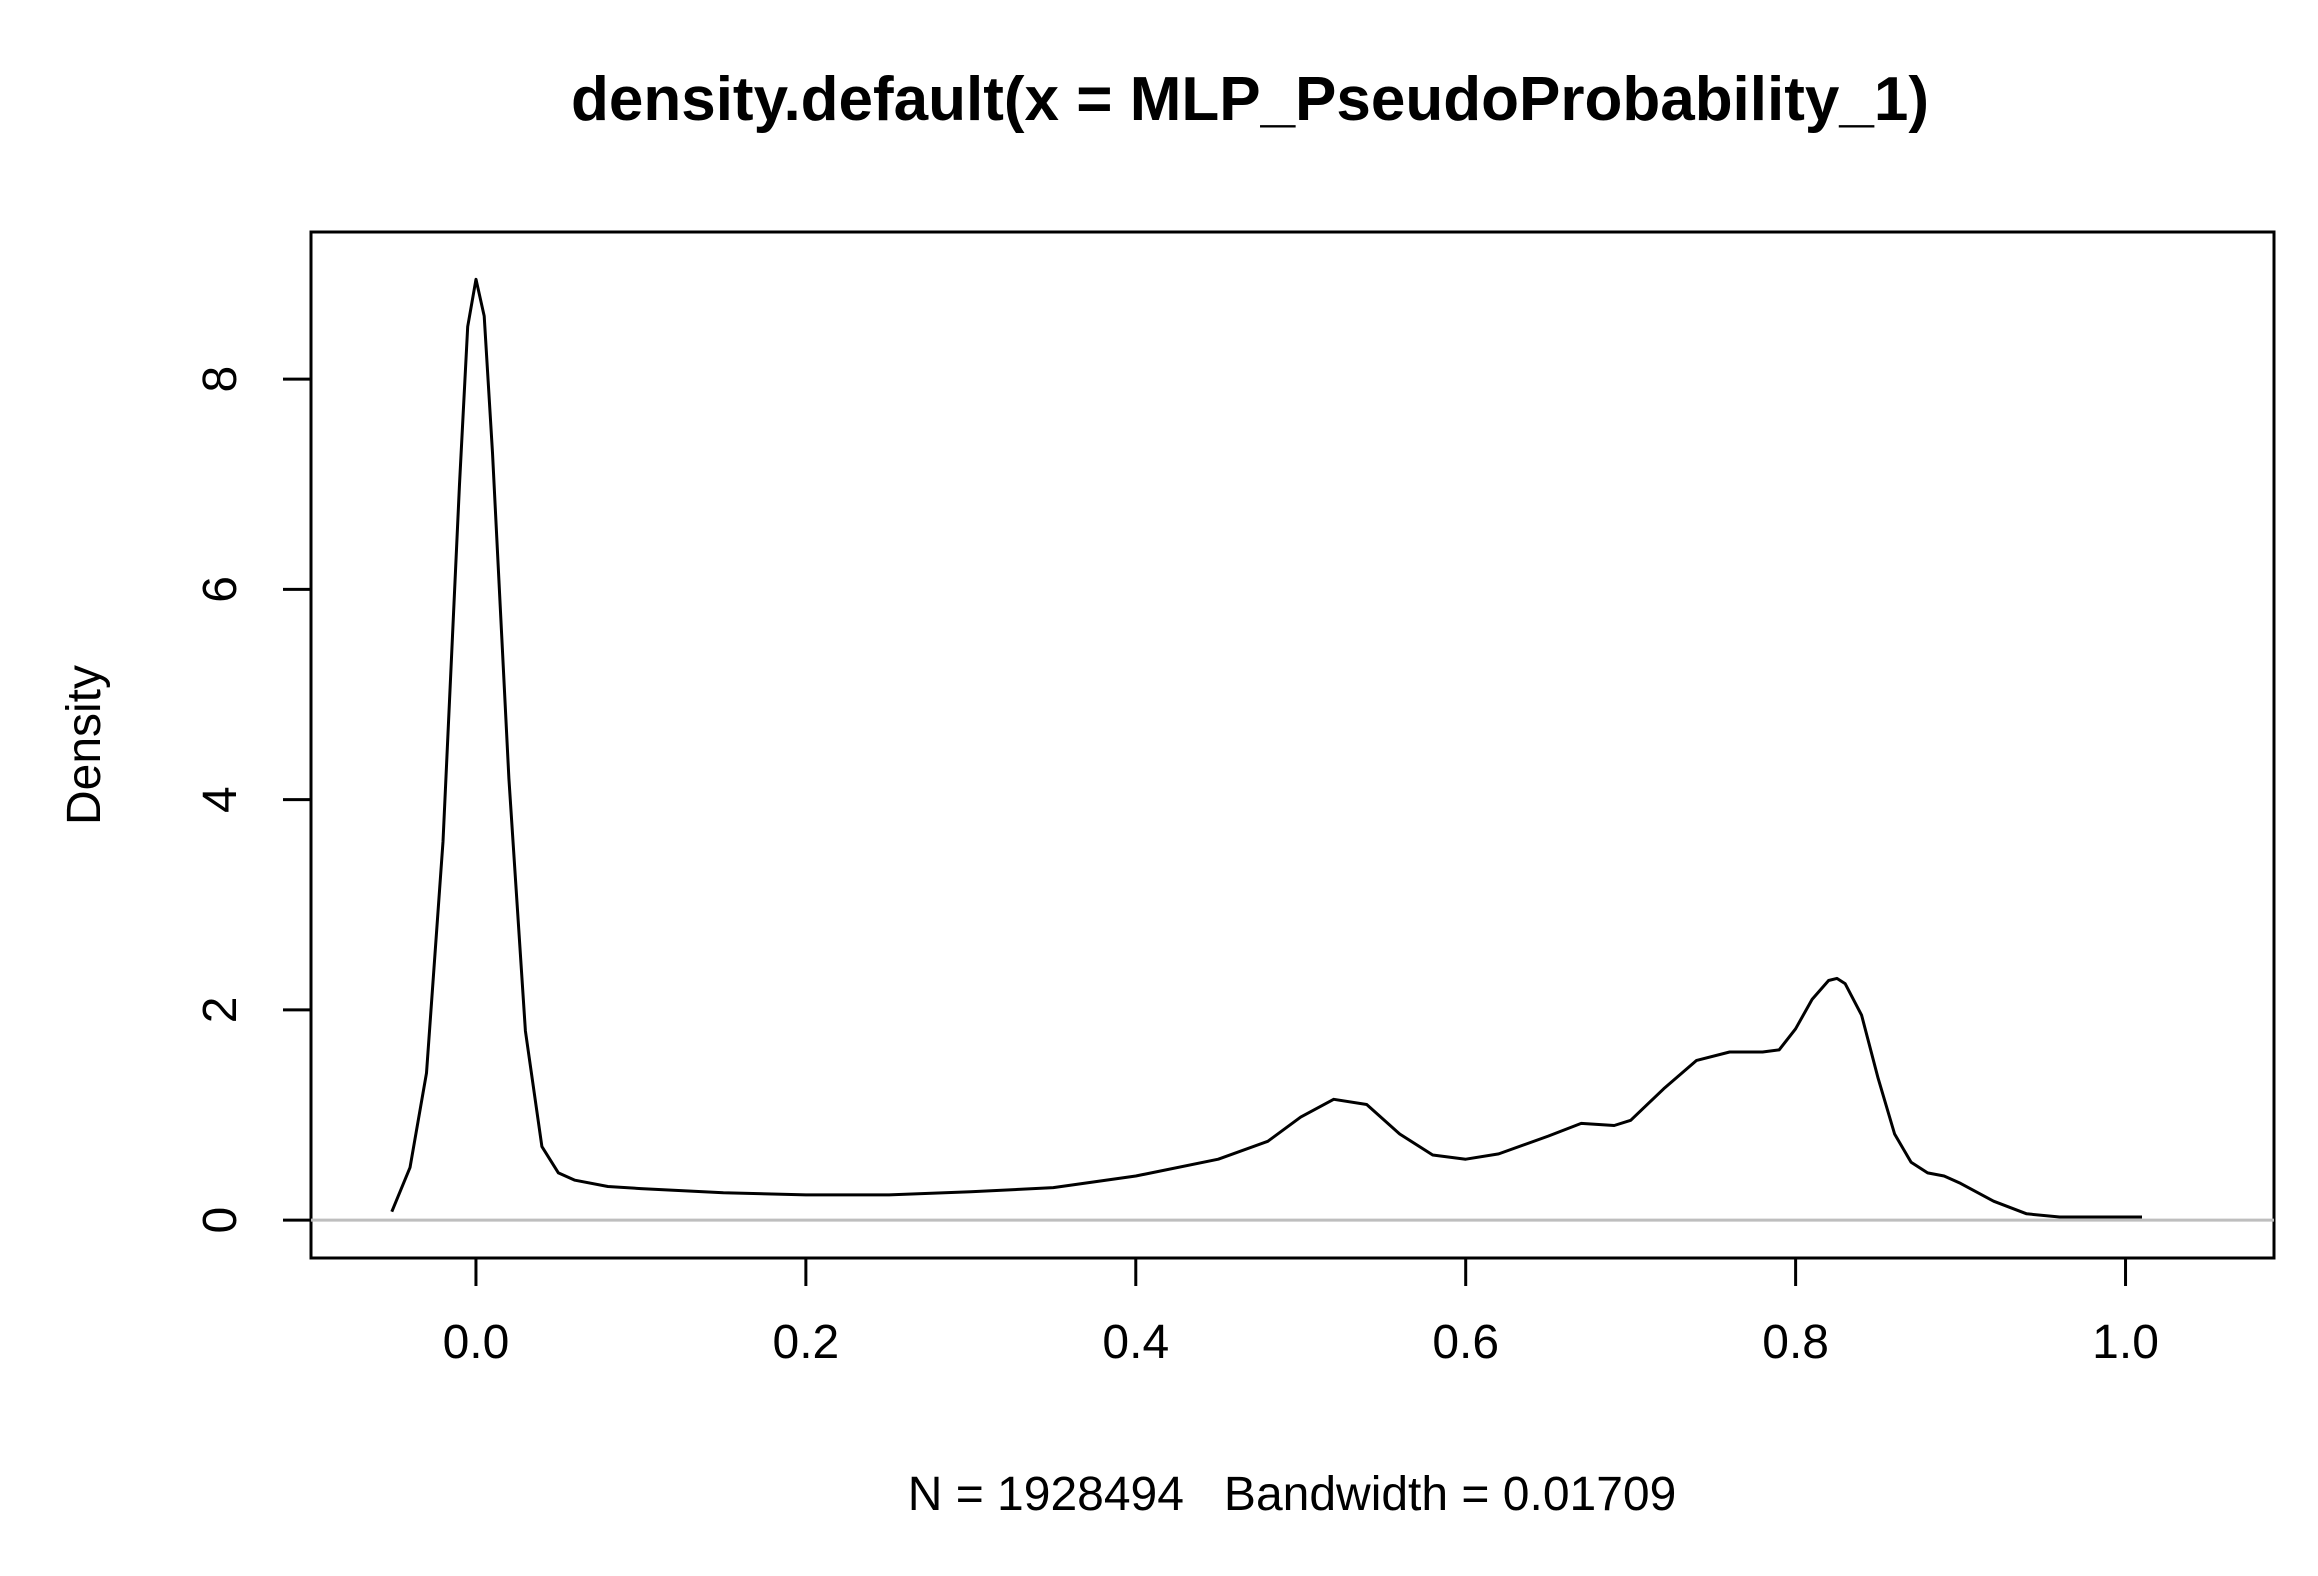  Describe the element at coordinates (84, 745) in the screenshot. I see `y-axis-label: Density` at that location.